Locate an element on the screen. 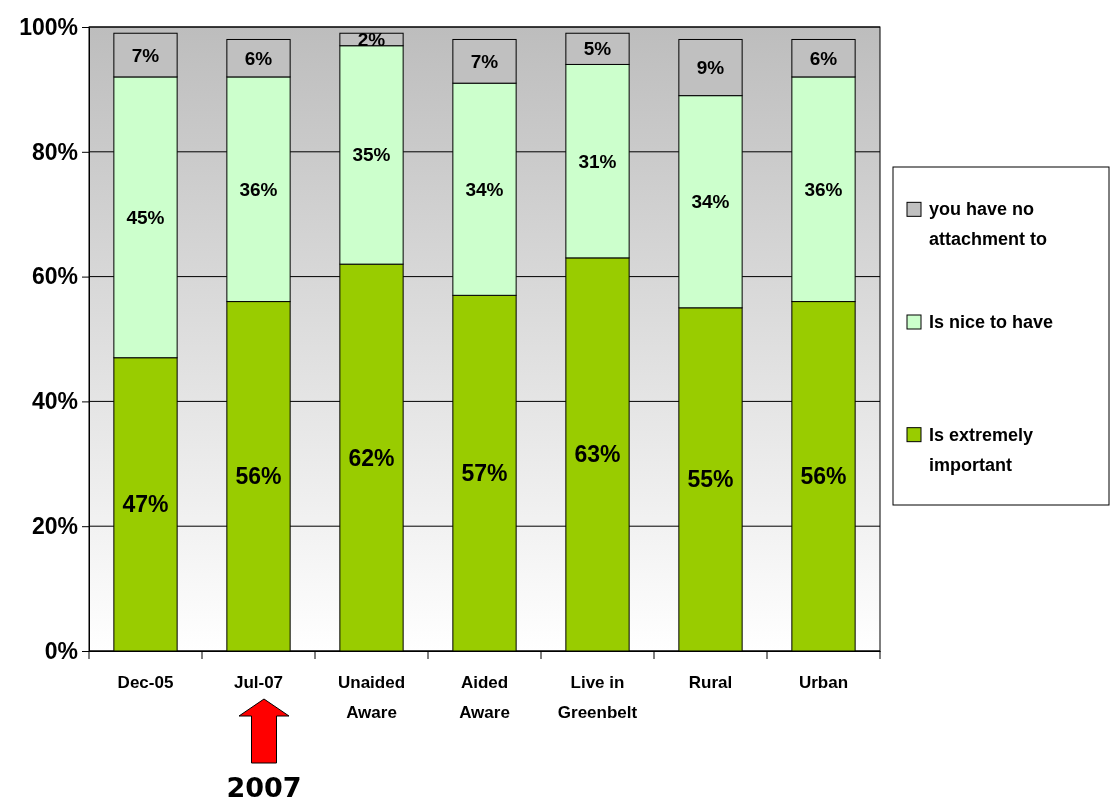  legend-label: Is nice to have is located at coordinates (991, 322).